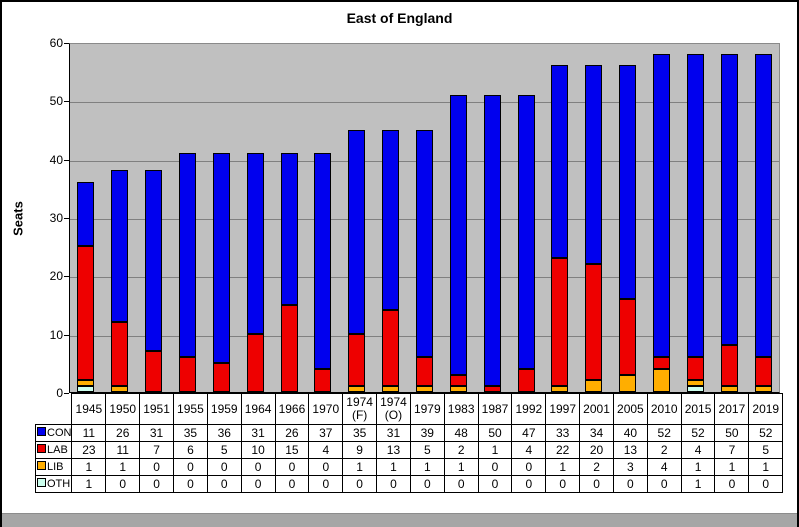  I want to click on value-cell: 40, so click(630, 433).